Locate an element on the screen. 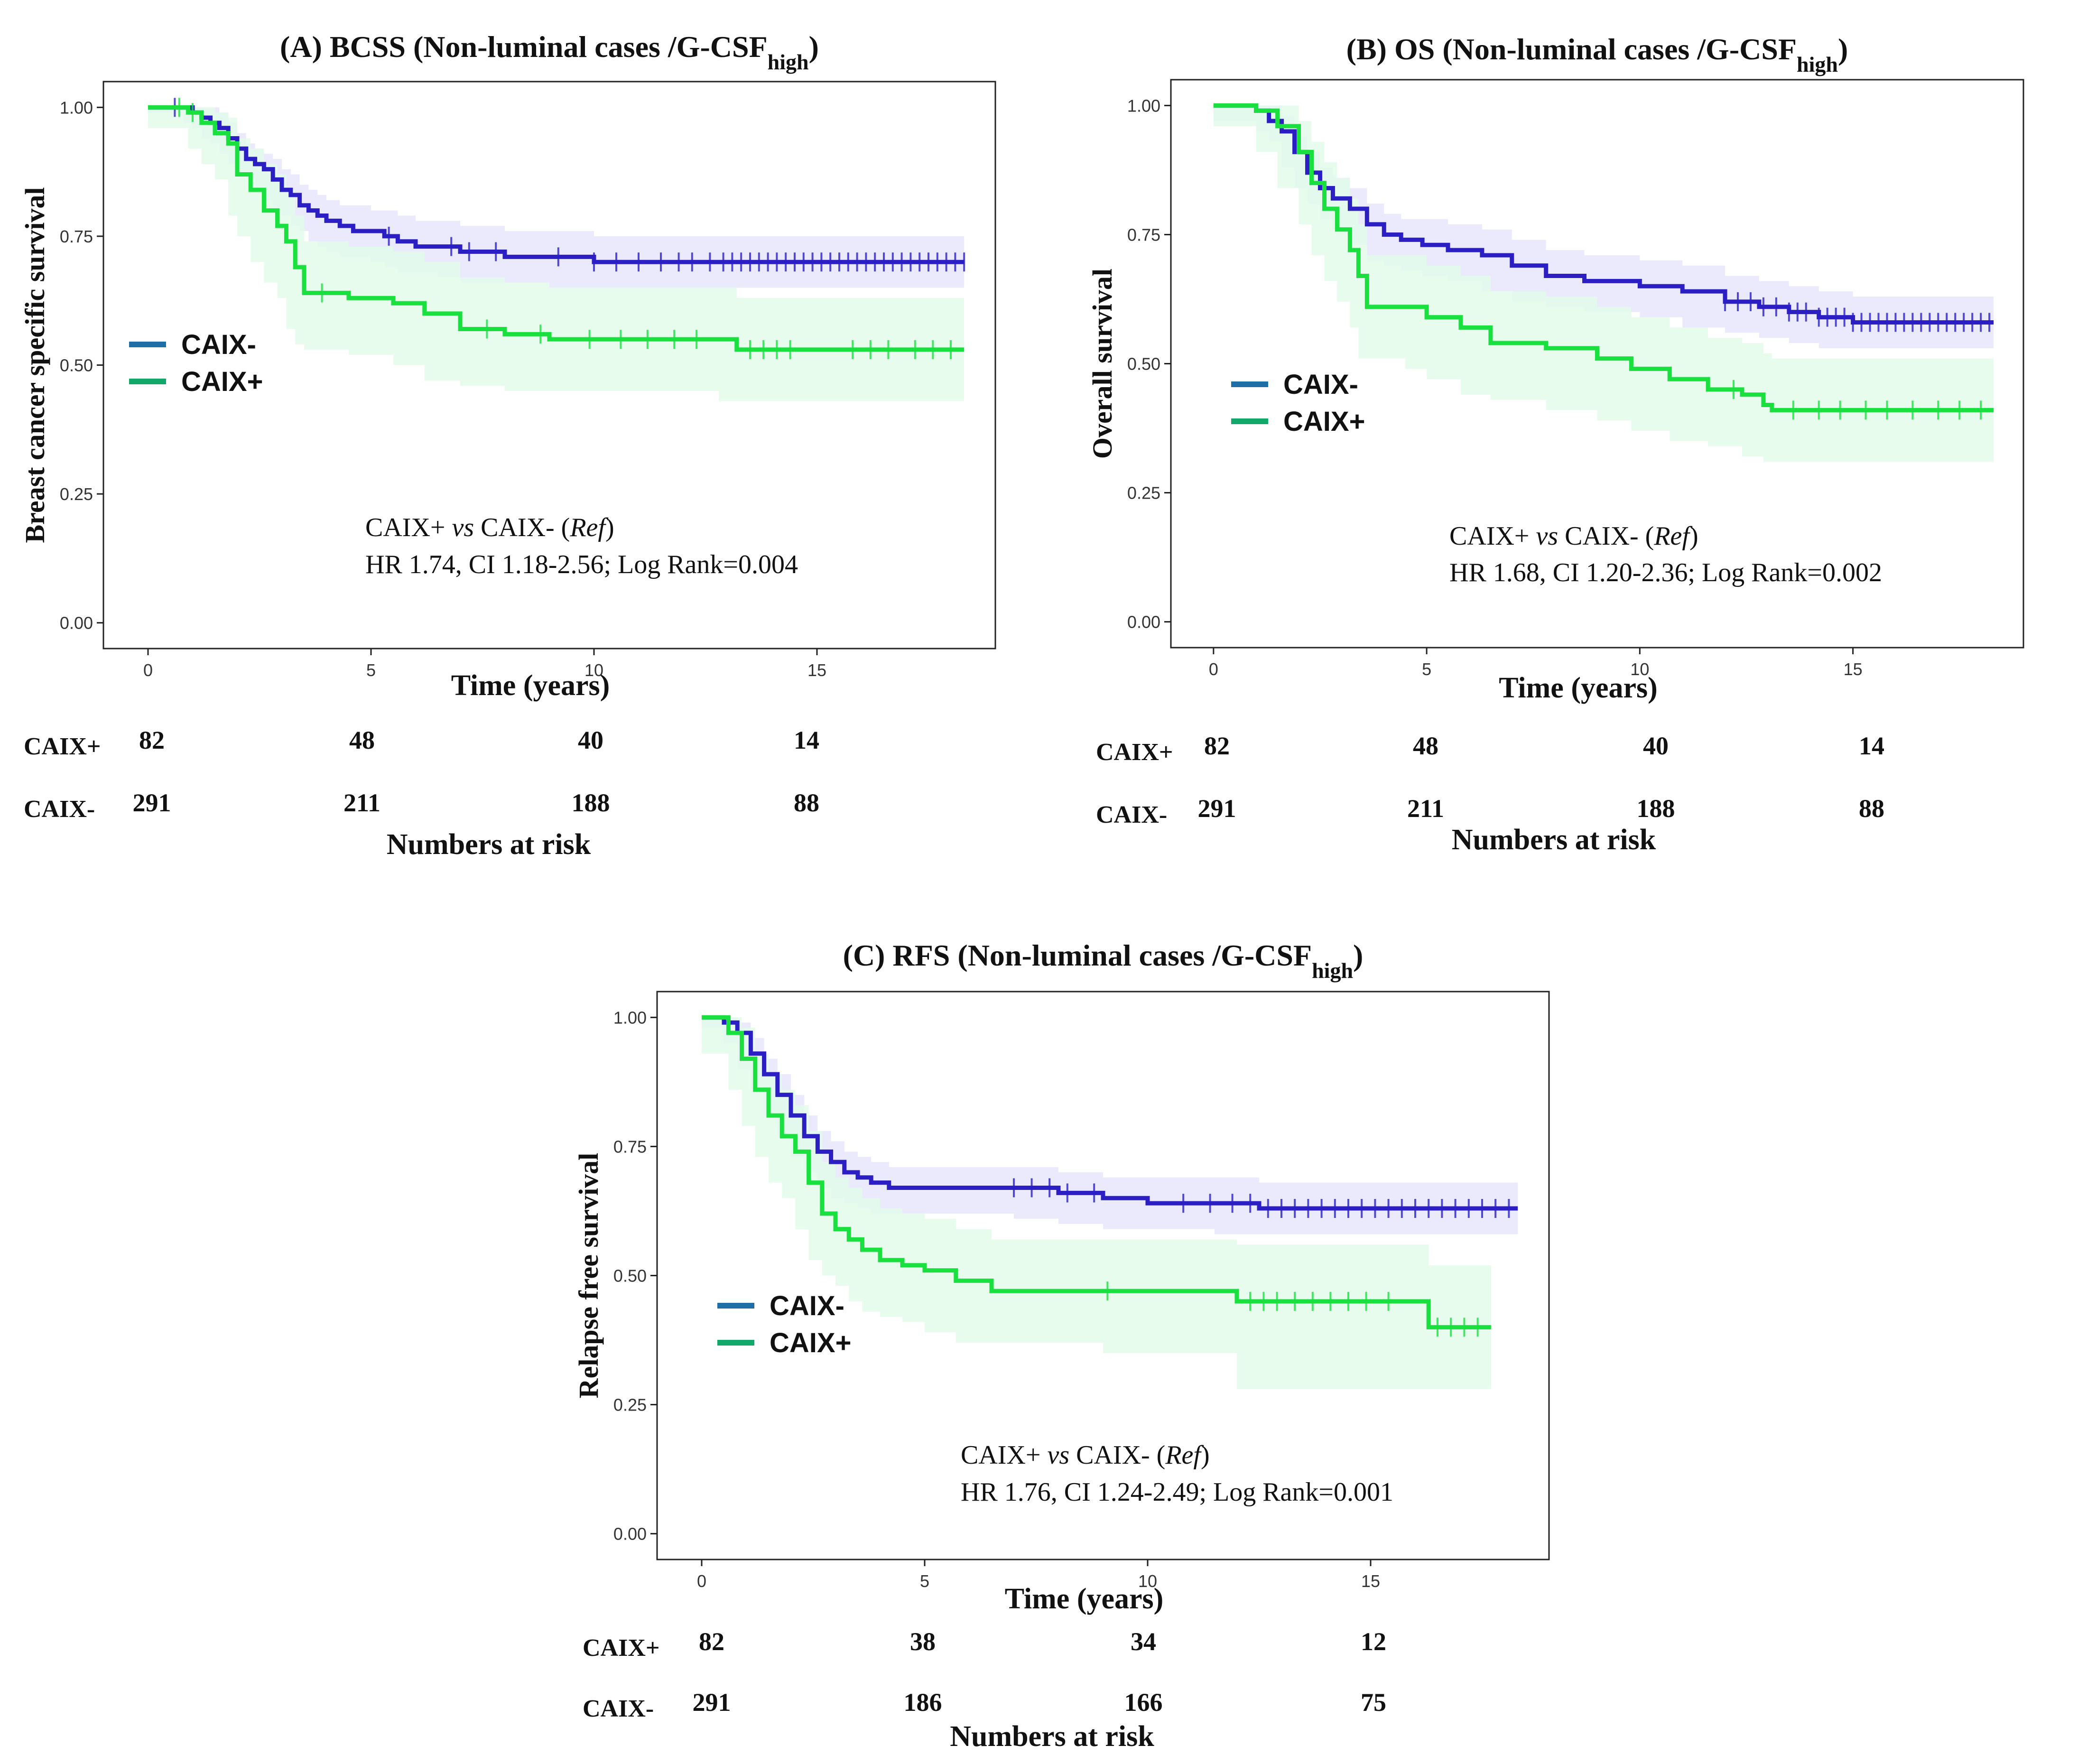  risk-value: 34 is located at coordinates (1144, 1641).